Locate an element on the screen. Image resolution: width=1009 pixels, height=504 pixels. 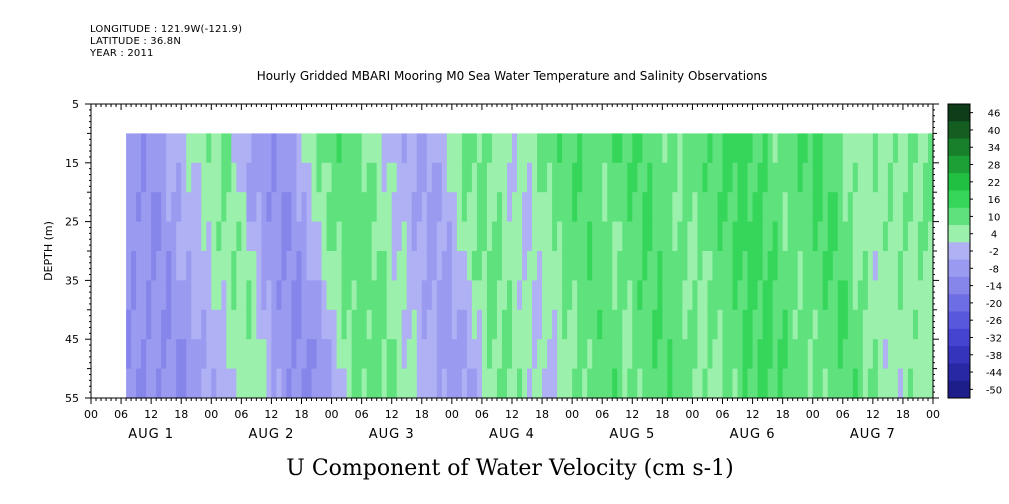
y-tick-label: 15 is located at coordinates (72, 163).